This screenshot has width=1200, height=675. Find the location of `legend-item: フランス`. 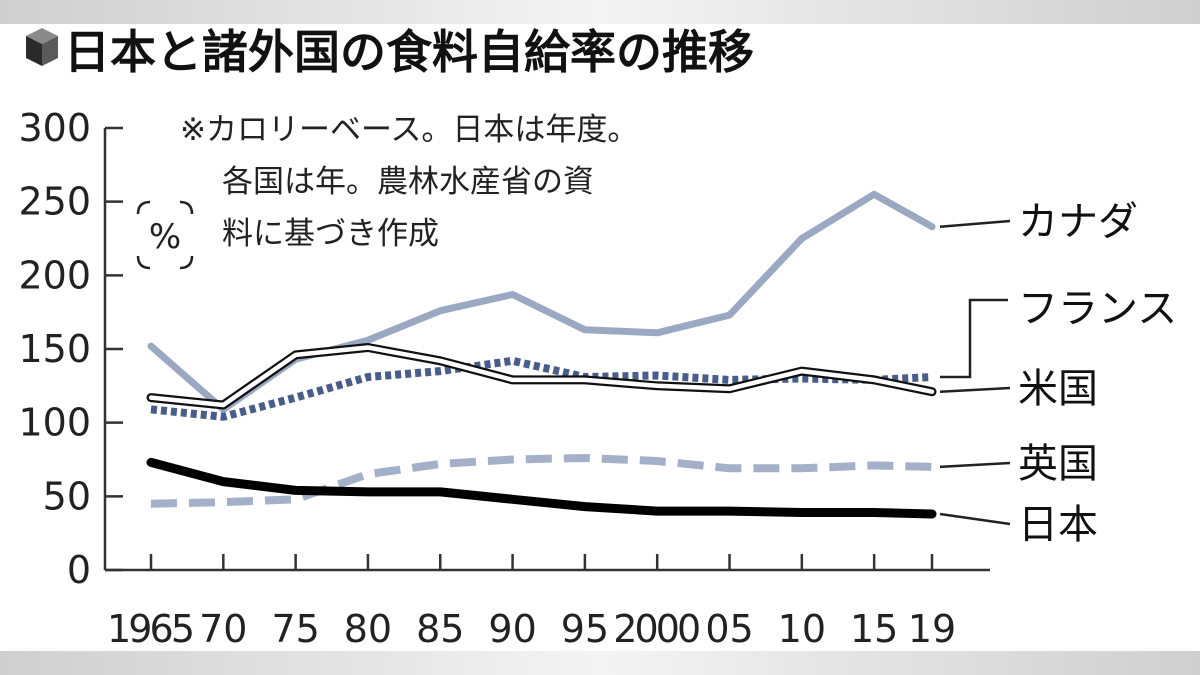

legend-item: フランス is located at coordinates (1058, 332).